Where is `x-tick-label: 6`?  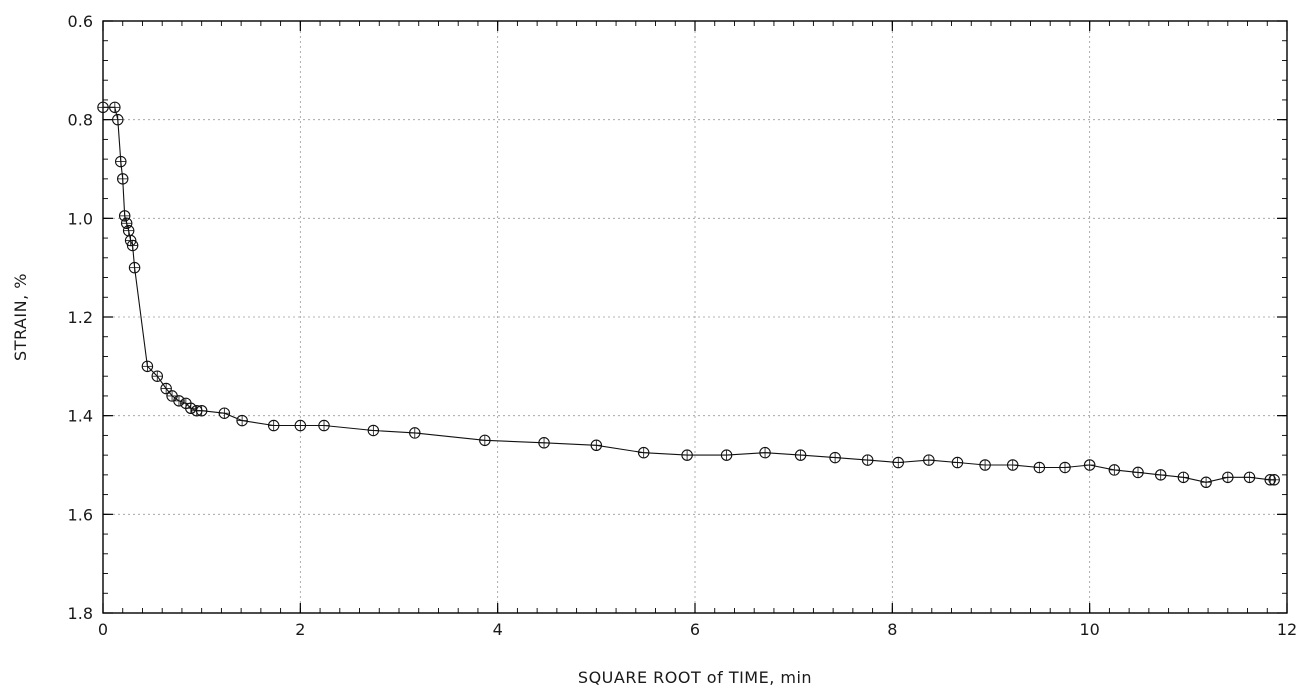
x-tick-label: 6 is located at coordinates (695, 629).